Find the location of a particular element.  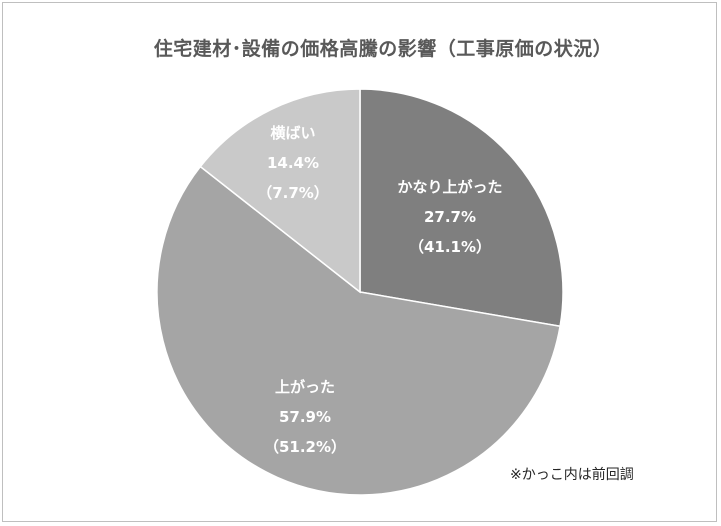

slice-label-previous-kanari: （41.1%） is located at coordinates (450, 247).